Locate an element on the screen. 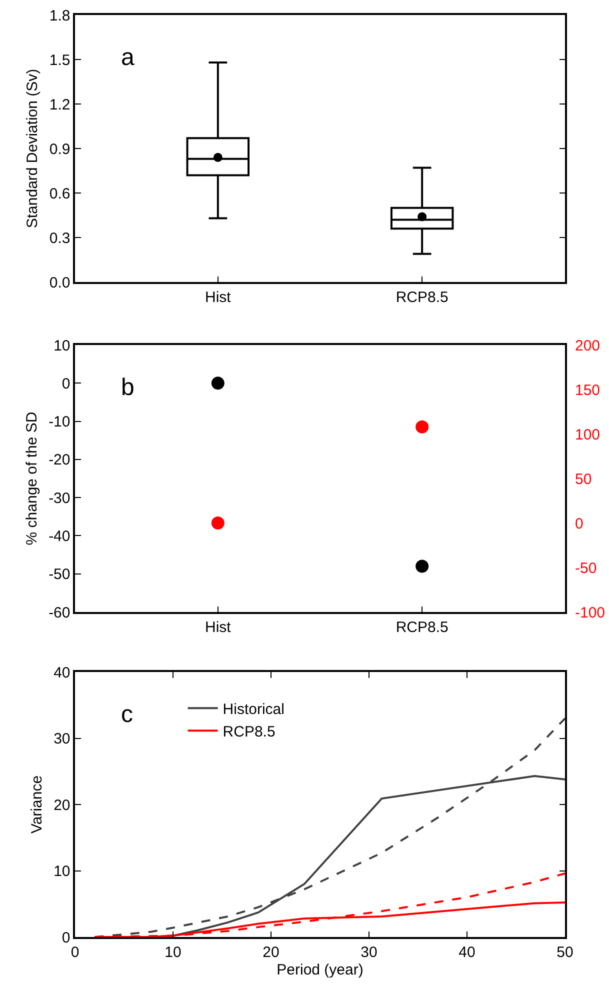  y-tick-label: -50 is located at coordinates (59, 575).